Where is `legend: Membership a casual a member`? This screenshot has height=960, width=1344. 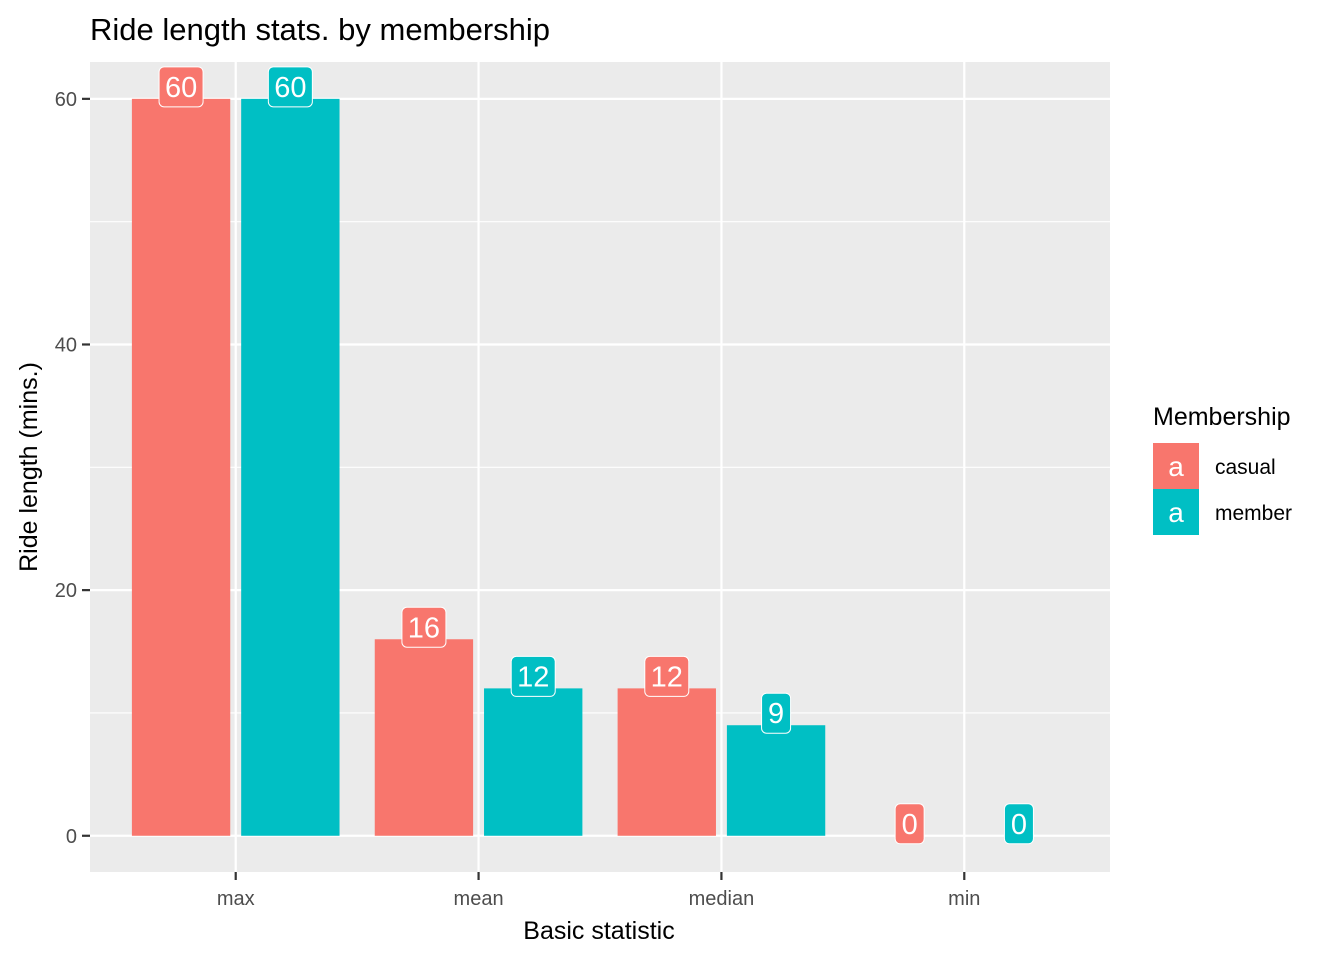 legend: Membership a casual a member is located at coordinates (1222, 469).